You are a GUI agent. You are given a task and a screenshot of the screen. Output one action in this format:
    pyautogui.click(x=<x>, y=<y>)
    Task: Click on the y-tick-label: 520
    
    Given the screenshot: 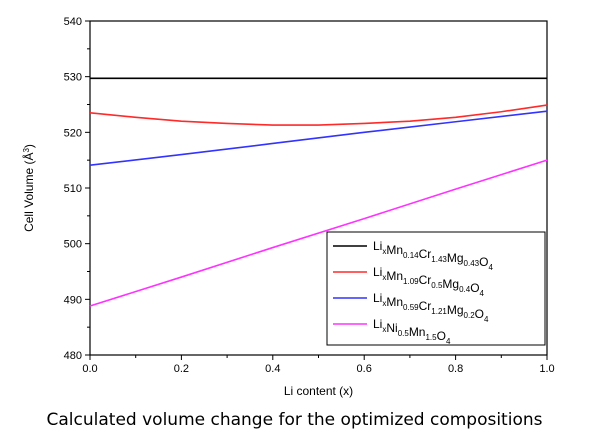 What is the action you would take?
    pyautogui.click(x=73, y=133)
    